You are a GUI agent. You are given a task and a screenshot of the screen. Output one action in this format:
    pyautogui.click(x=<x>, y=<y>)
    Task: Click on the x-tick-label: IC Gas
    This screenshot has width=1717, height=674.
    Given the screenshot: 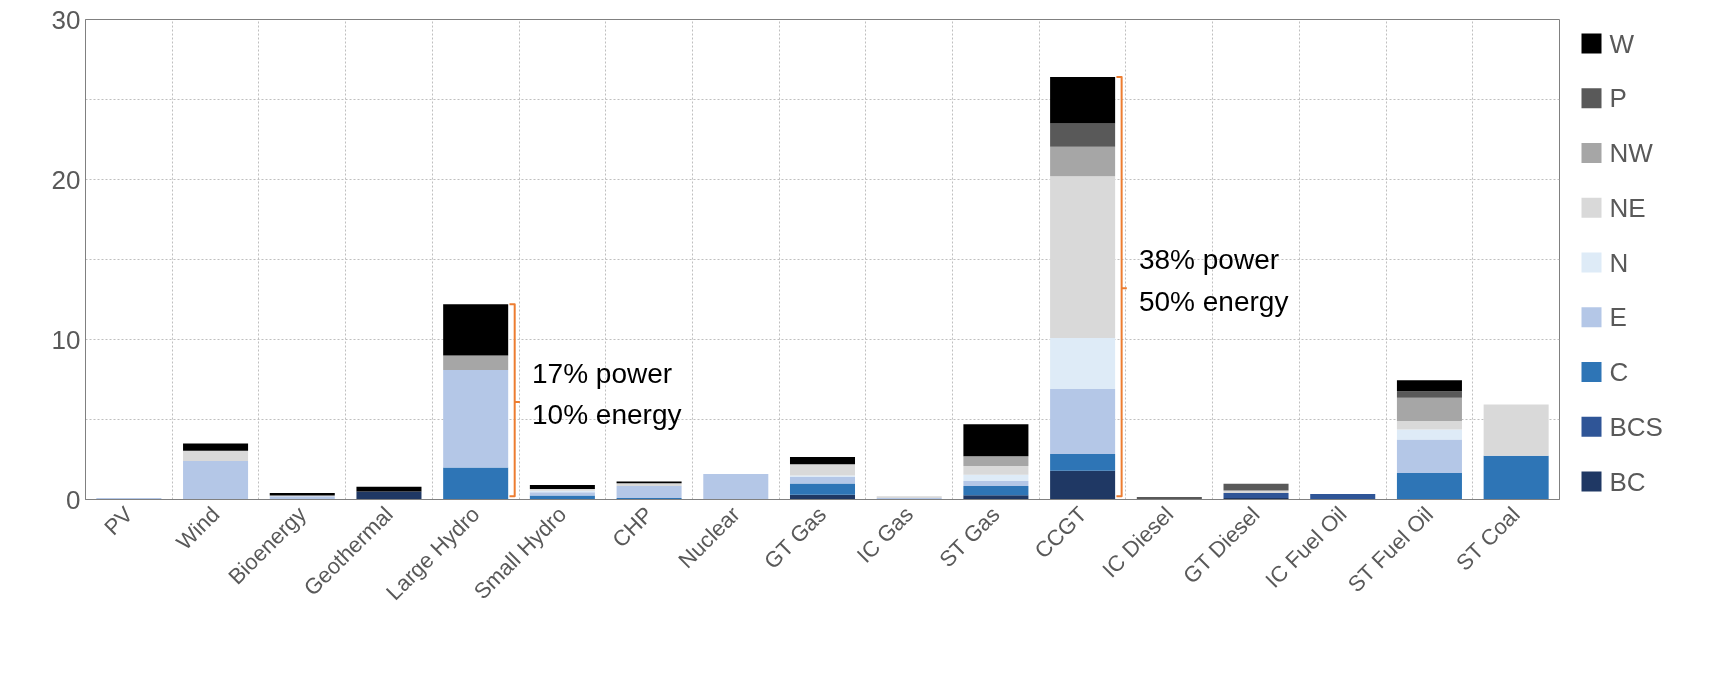 What is the action you would take?
    pyautogui.click(x=885, y=534)
    